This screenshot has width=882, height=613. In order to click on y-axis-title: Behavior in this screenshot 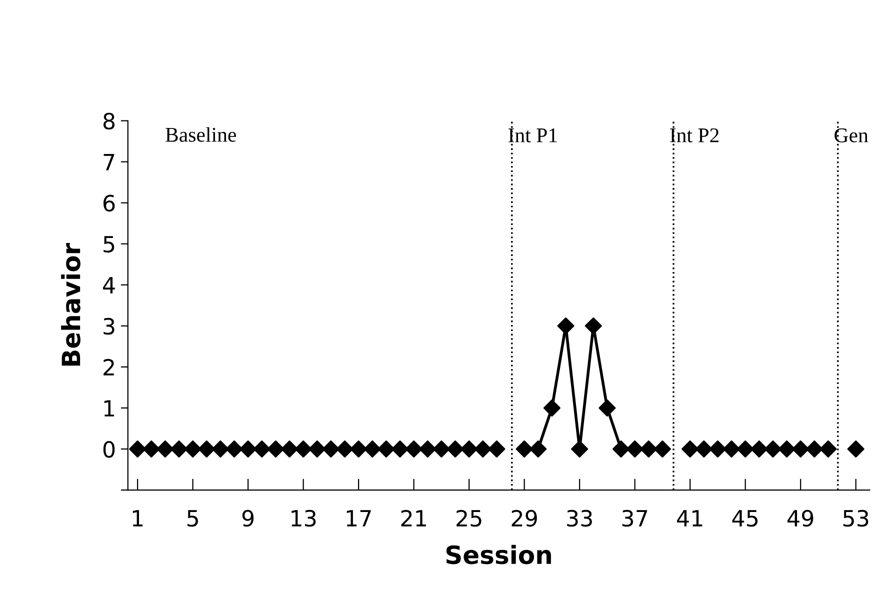, I will do `click(70, 304)`.